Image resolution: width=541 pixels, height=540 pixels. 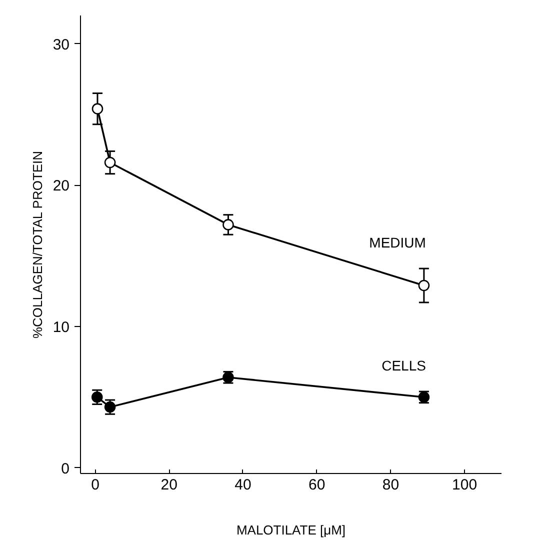 What do you see at coordinates (291, 530) in the screenshot?
I see `x-axis-title: MALOTILATE [μM]` at bounding box center [291, 530].